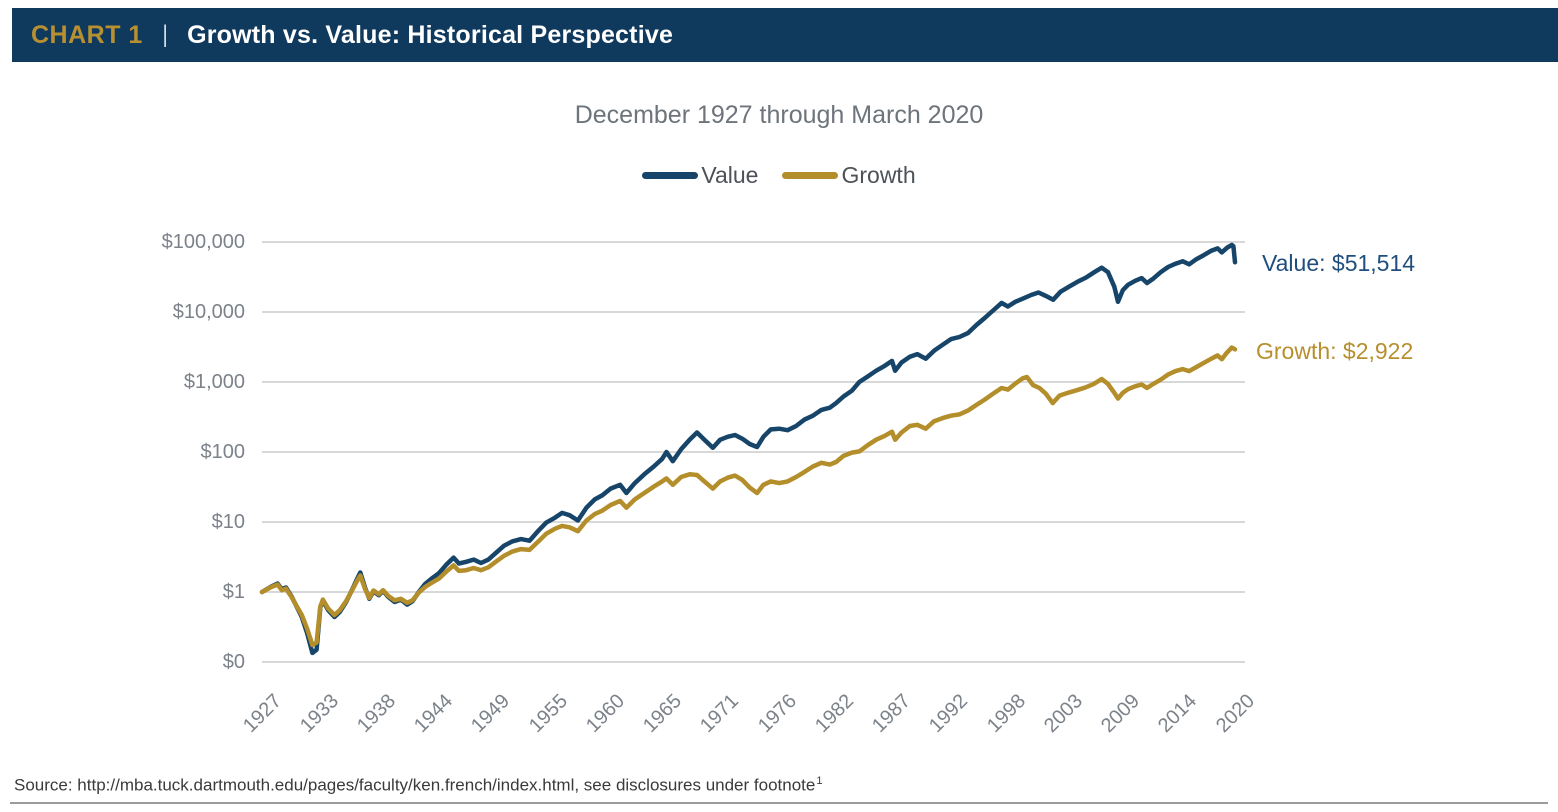  I want to click on chart-tag-label: CHART 1, so click(87, 34).